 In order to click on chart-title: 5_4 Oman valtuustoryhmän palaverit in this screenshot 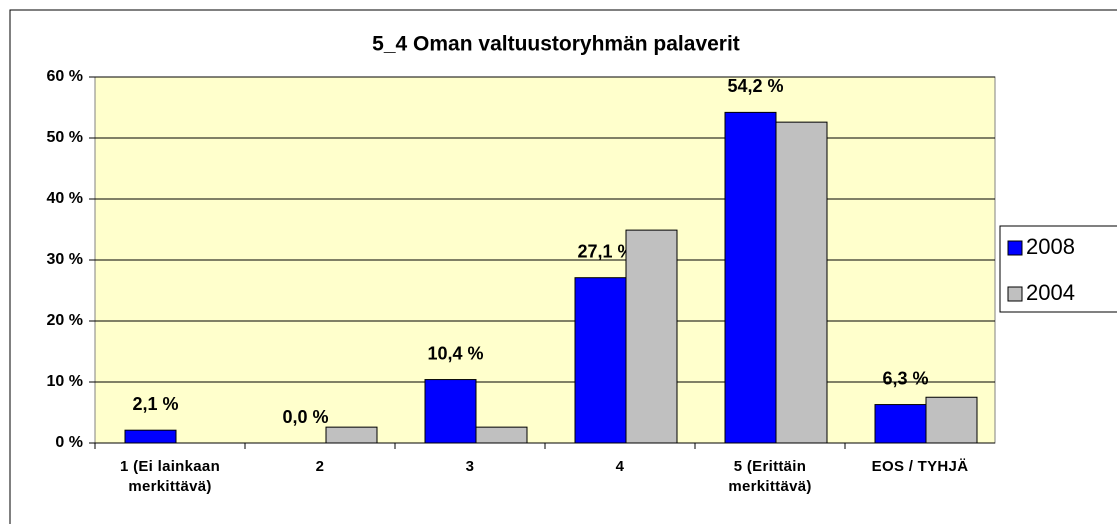, I will do `click(556, 44)`.